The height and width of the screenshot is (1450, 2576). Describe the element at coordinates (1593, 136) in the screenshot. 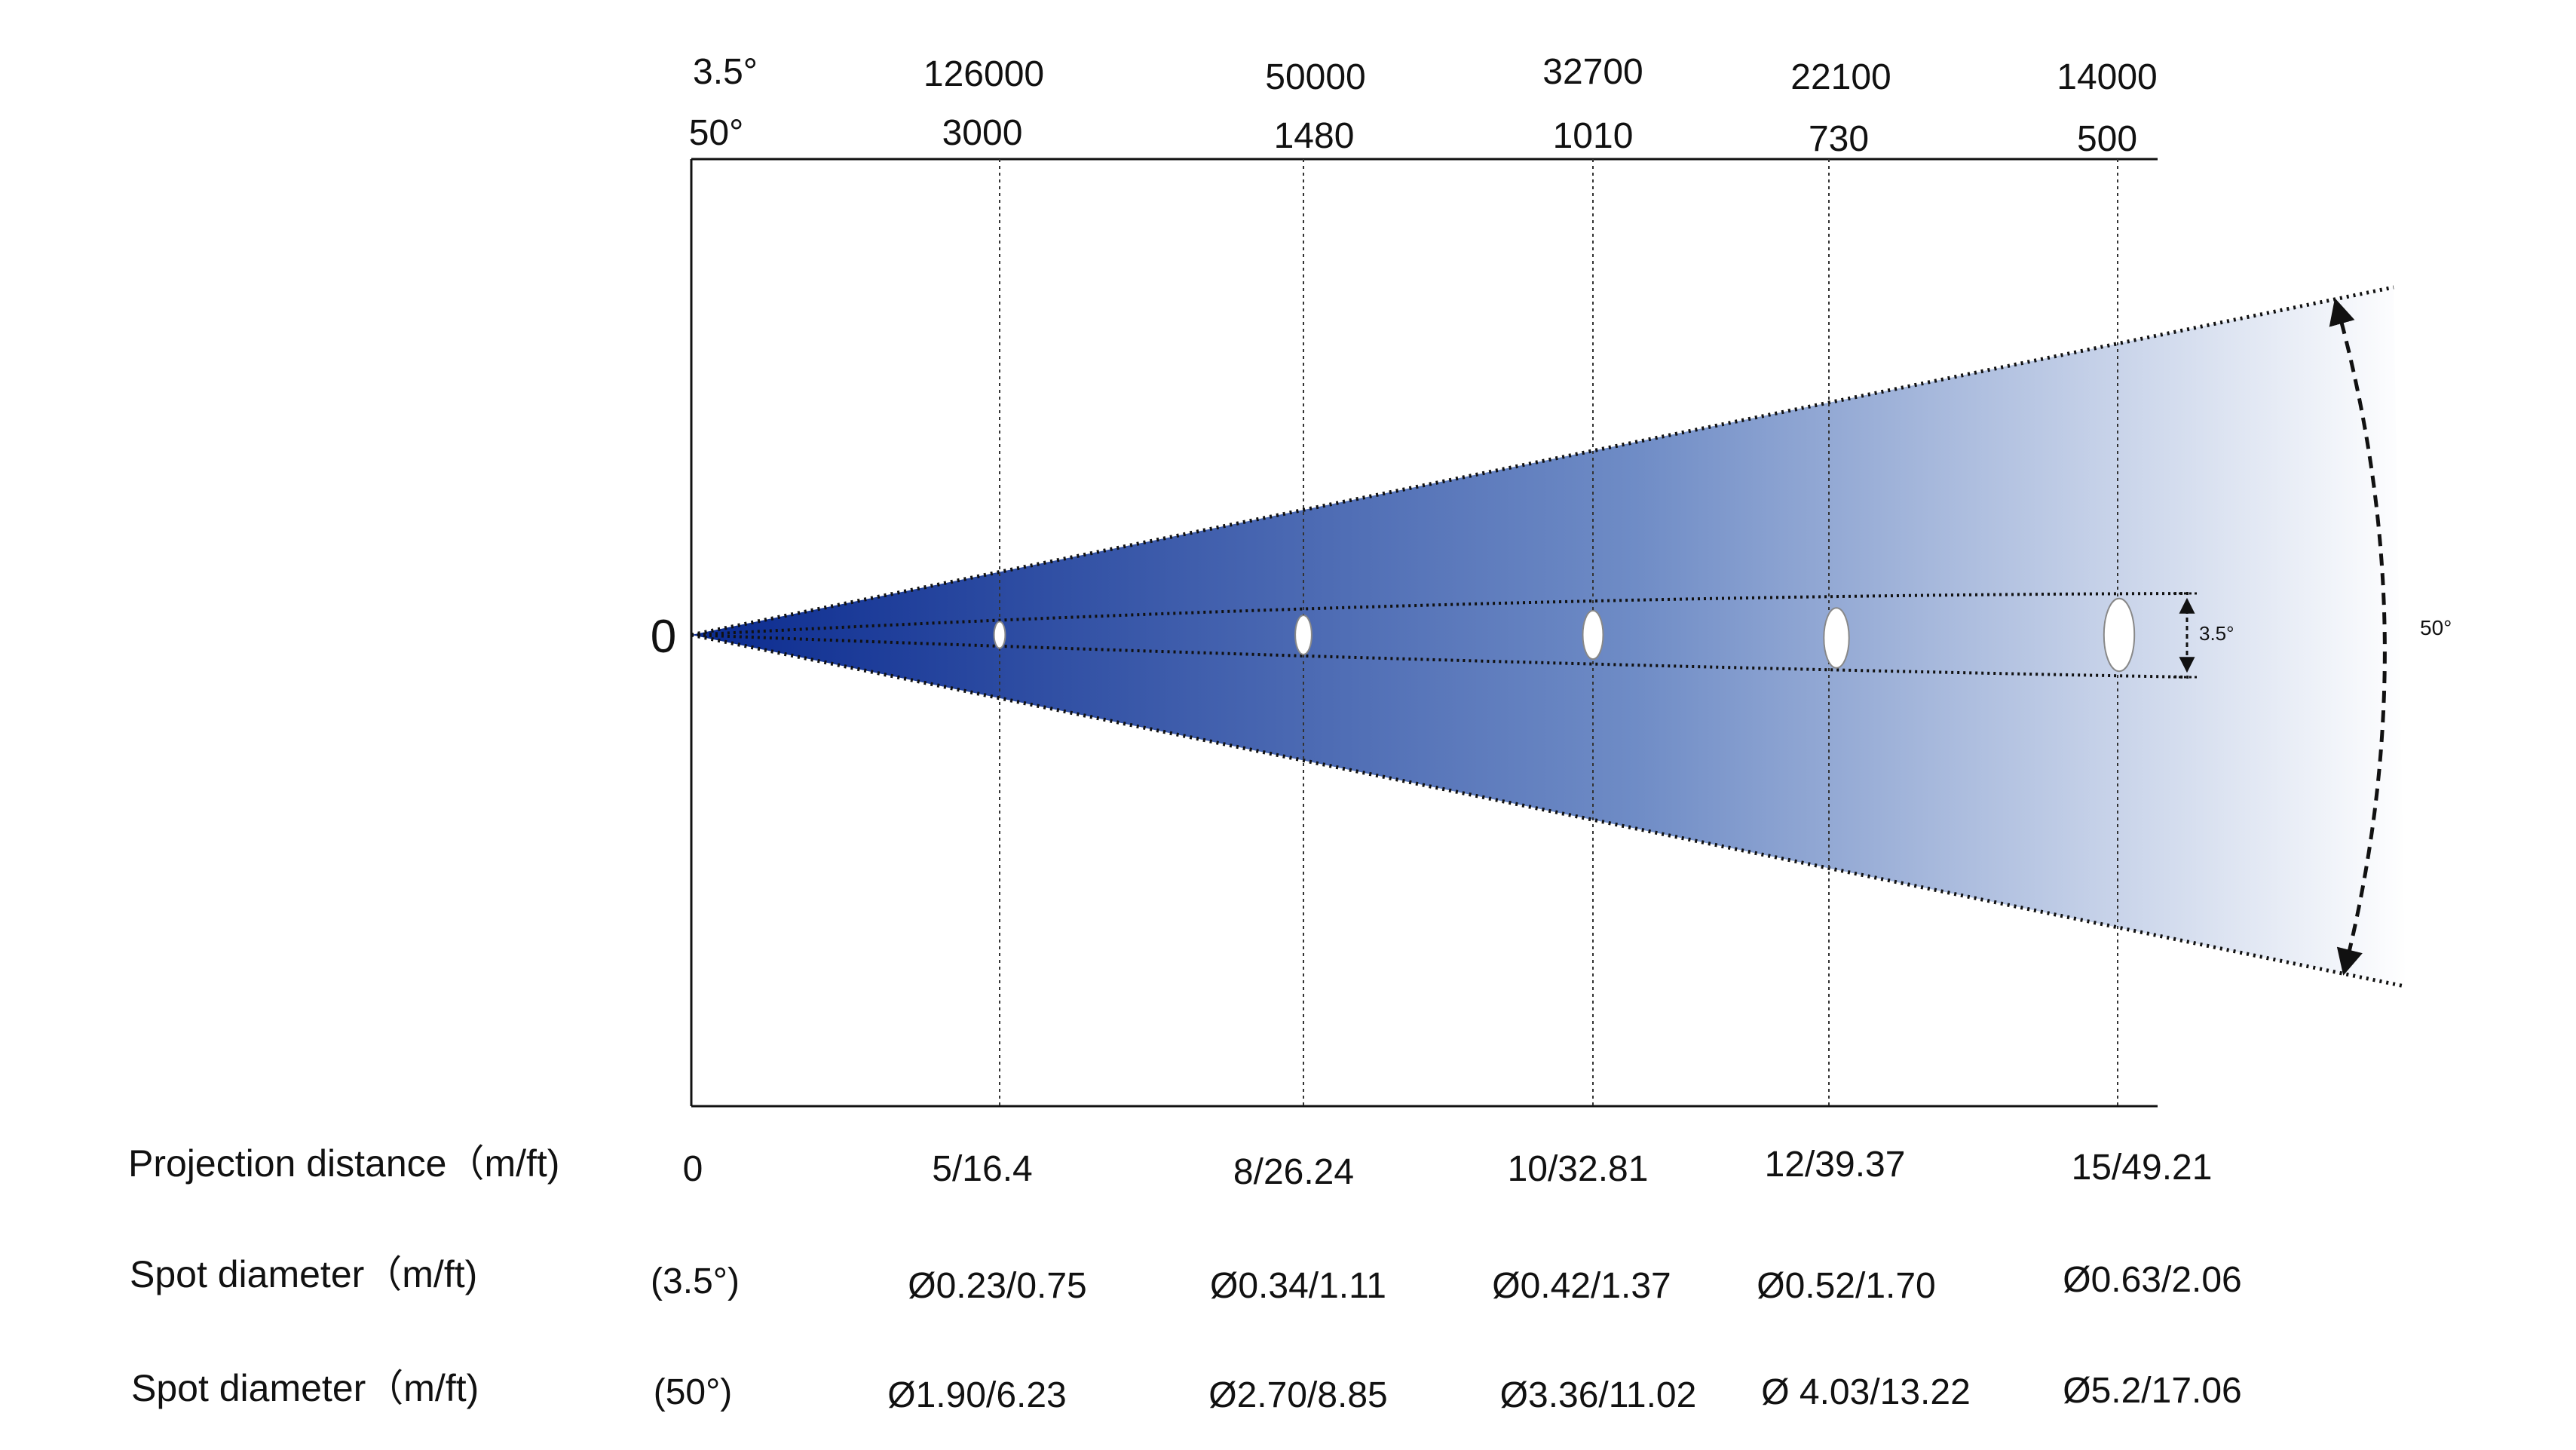

I see `illuminance-wide-10m: 1010` at that location.